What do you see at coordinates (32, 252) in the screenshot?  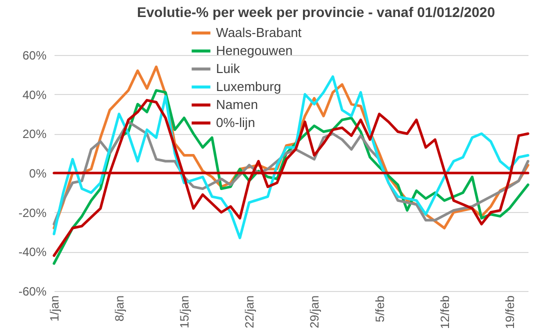 I see `y-tick-label: -40%` at bounding box center [32, 252].